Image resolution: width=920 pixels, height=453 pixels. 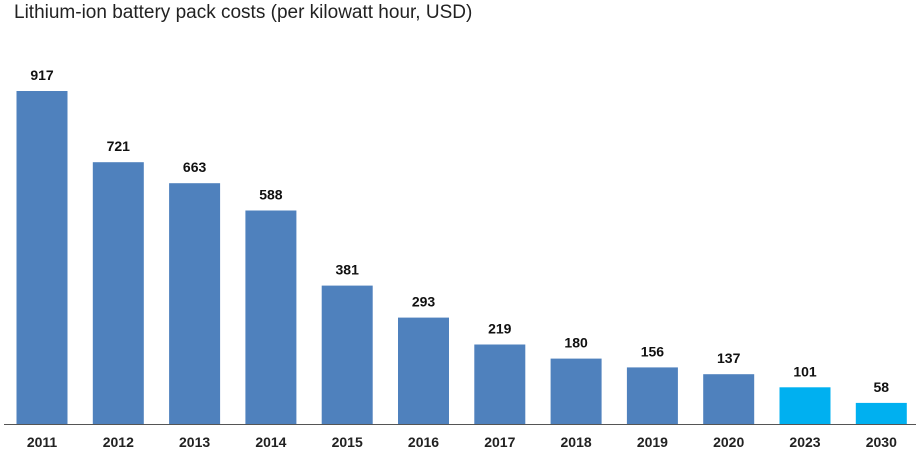 I want to click on bar-2013, so click(x=195, y=303).